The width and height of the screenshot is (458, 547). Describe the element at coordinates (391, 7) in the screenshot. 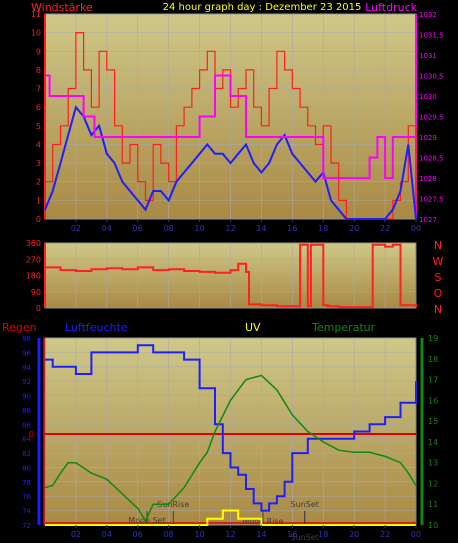

I see `pressure-label: Luftdruck` at that location.